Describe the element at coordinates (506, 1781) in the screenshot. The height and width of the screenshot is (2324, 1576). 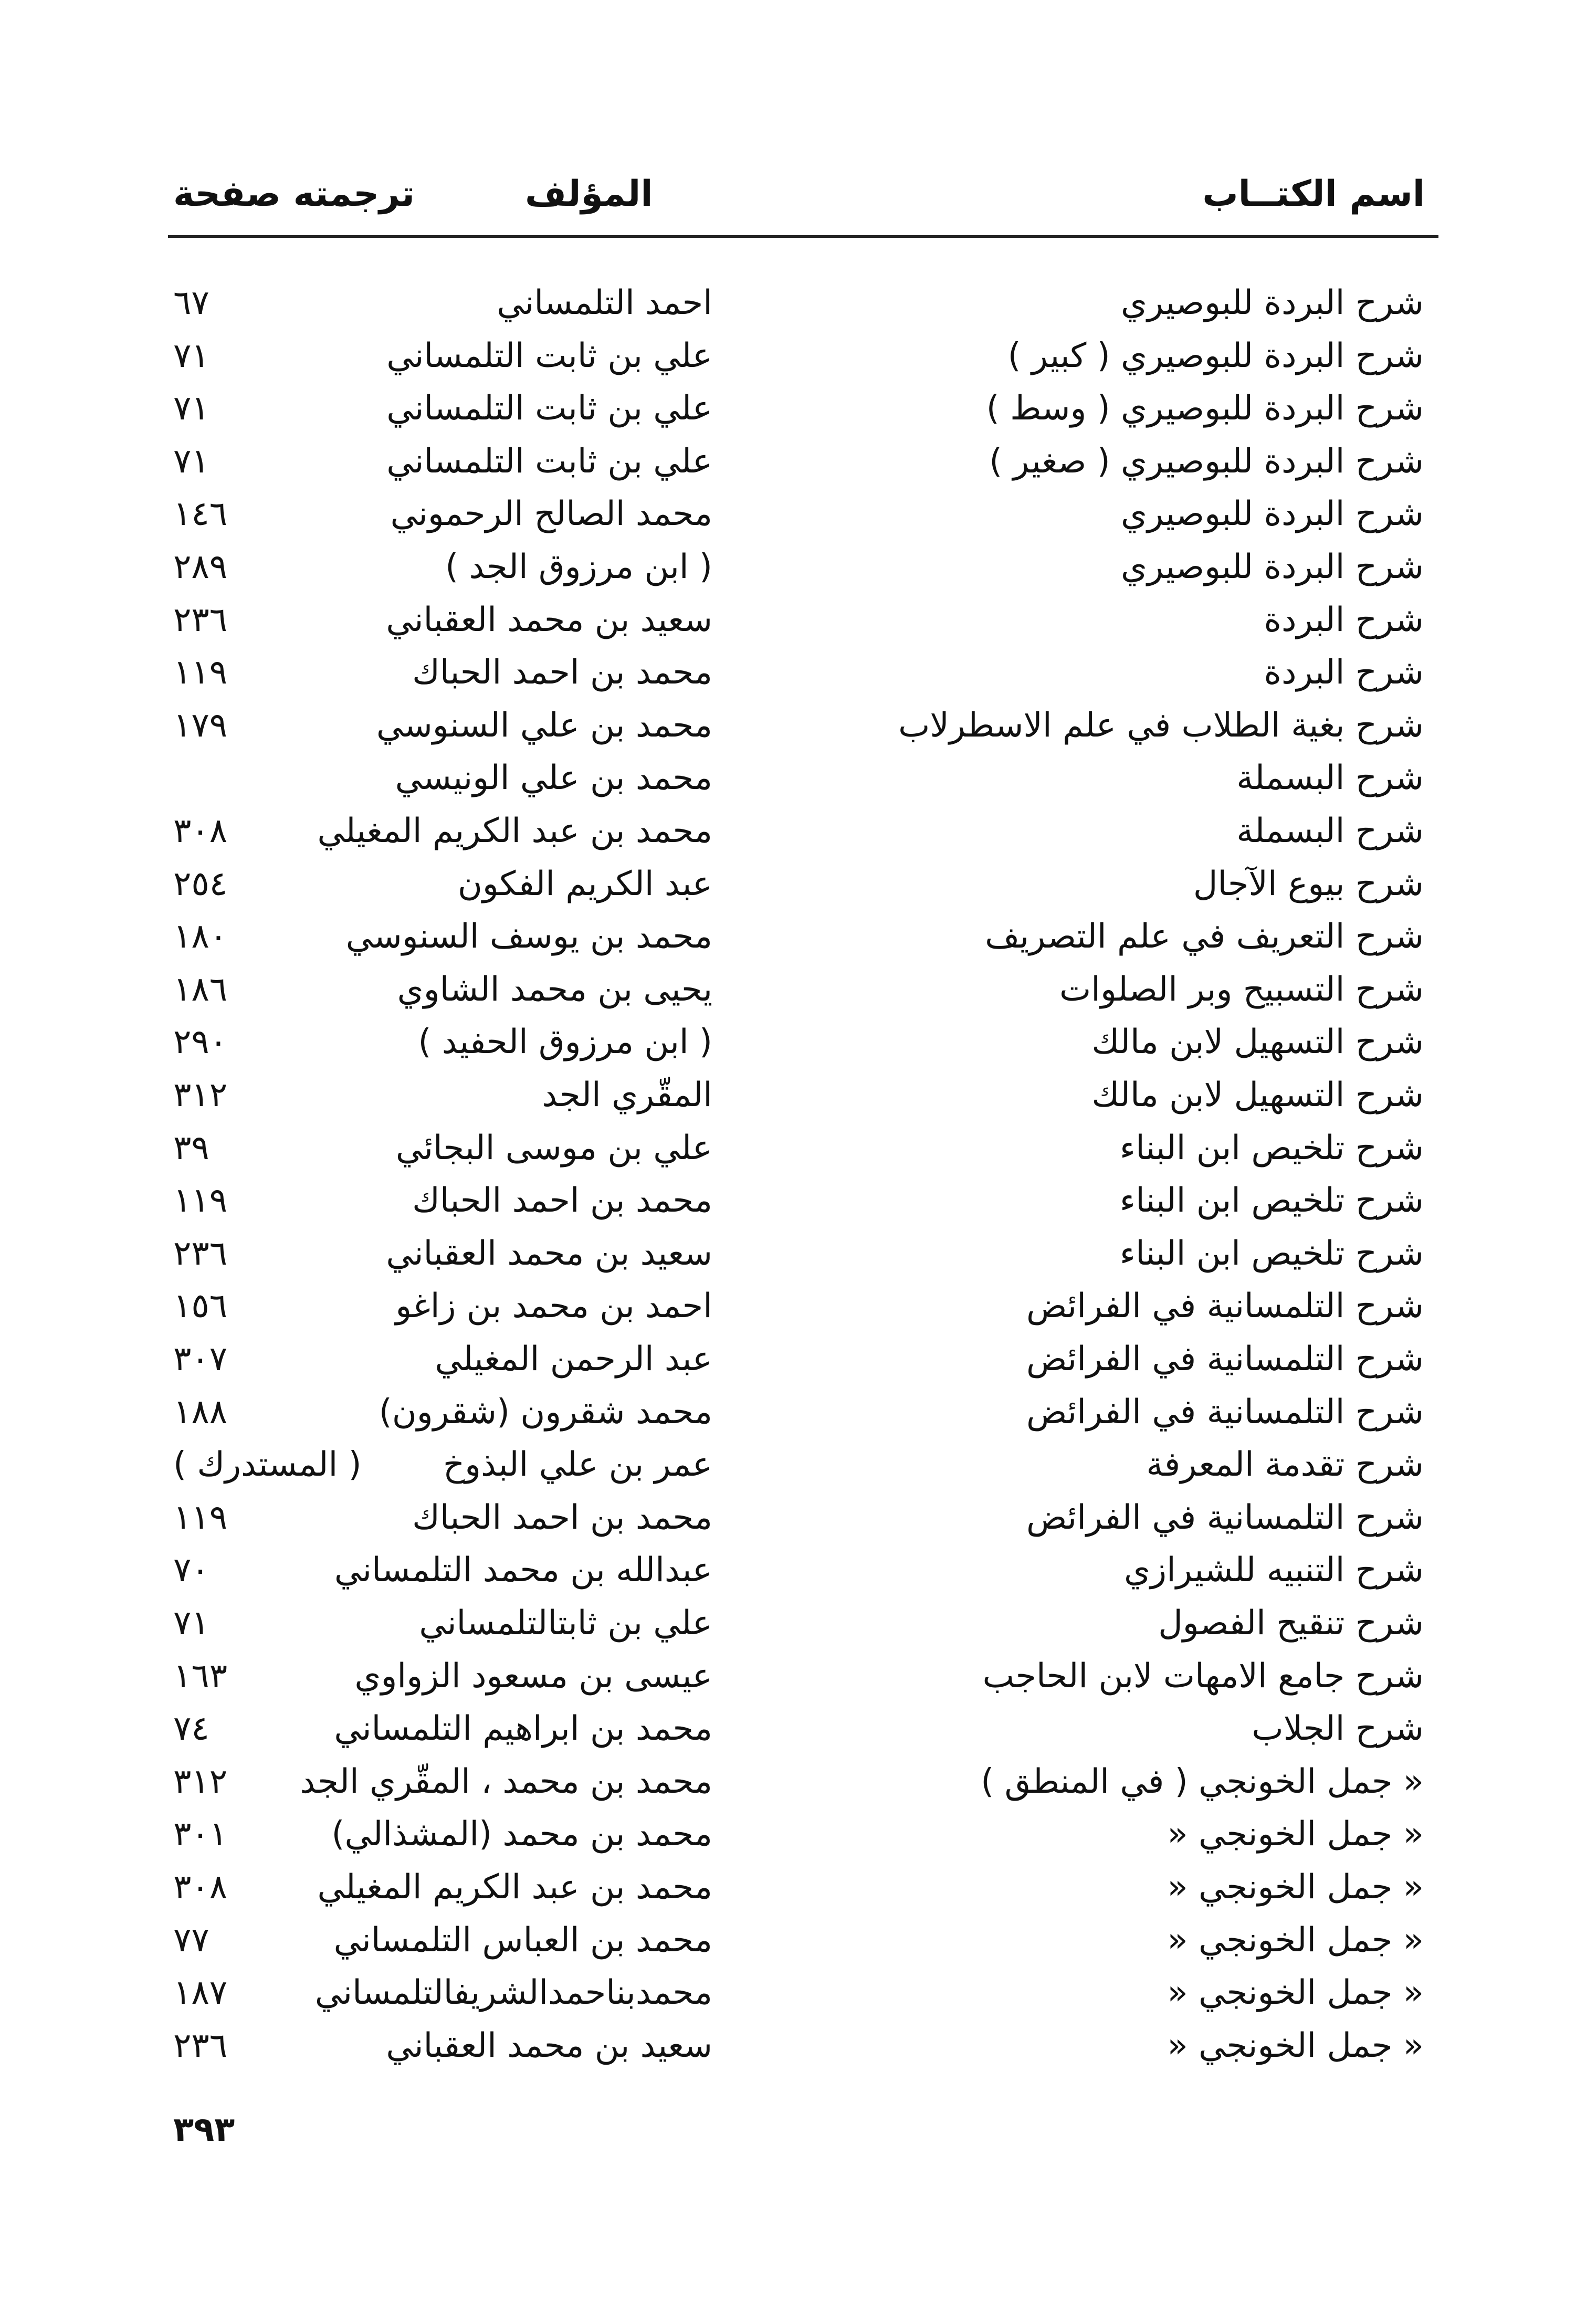
I see `author-name: محمد بن محمد ، المقّري الجد` at that location.